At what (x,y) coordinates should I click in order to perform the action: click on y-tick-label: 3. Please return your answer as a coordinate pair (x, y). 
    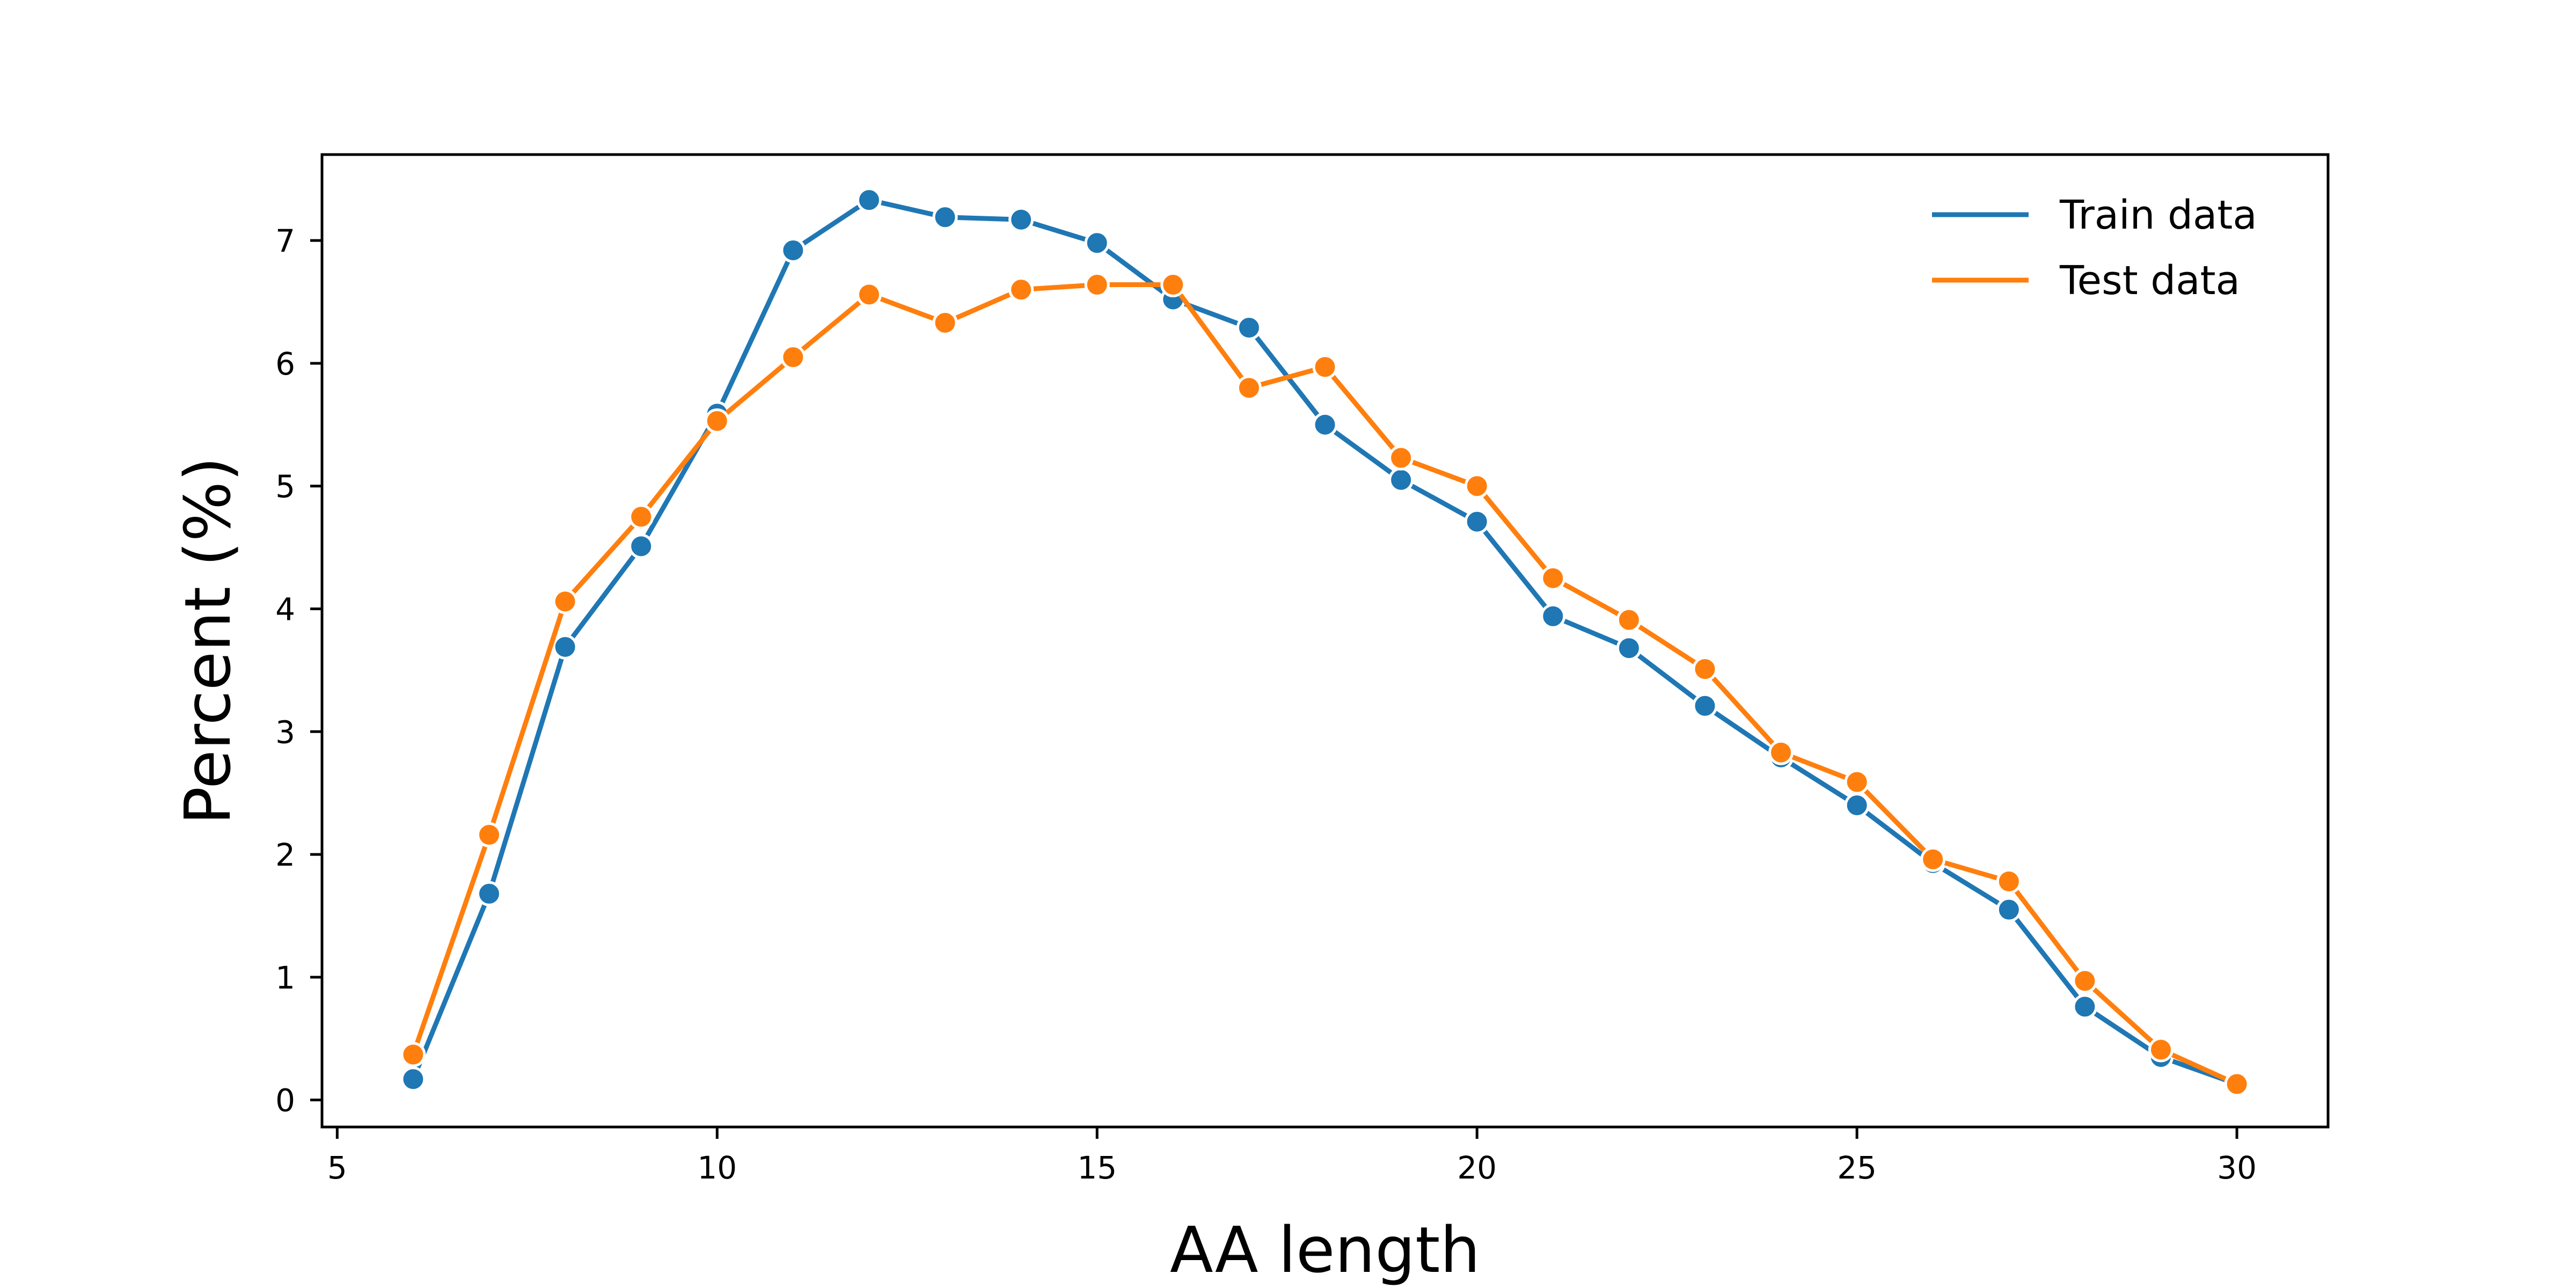
    Looking at the image, I should click on (285, 732).